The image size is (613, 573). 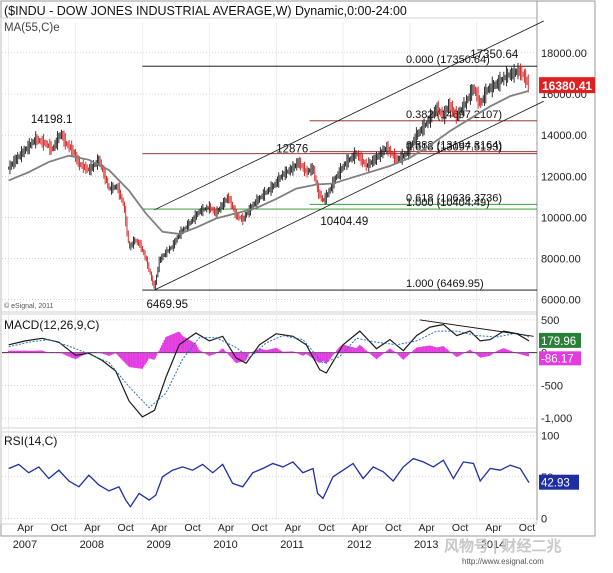 I want to click on fib-0618b-label: 0.618 (10636.3736), so click(x=454, y=198).